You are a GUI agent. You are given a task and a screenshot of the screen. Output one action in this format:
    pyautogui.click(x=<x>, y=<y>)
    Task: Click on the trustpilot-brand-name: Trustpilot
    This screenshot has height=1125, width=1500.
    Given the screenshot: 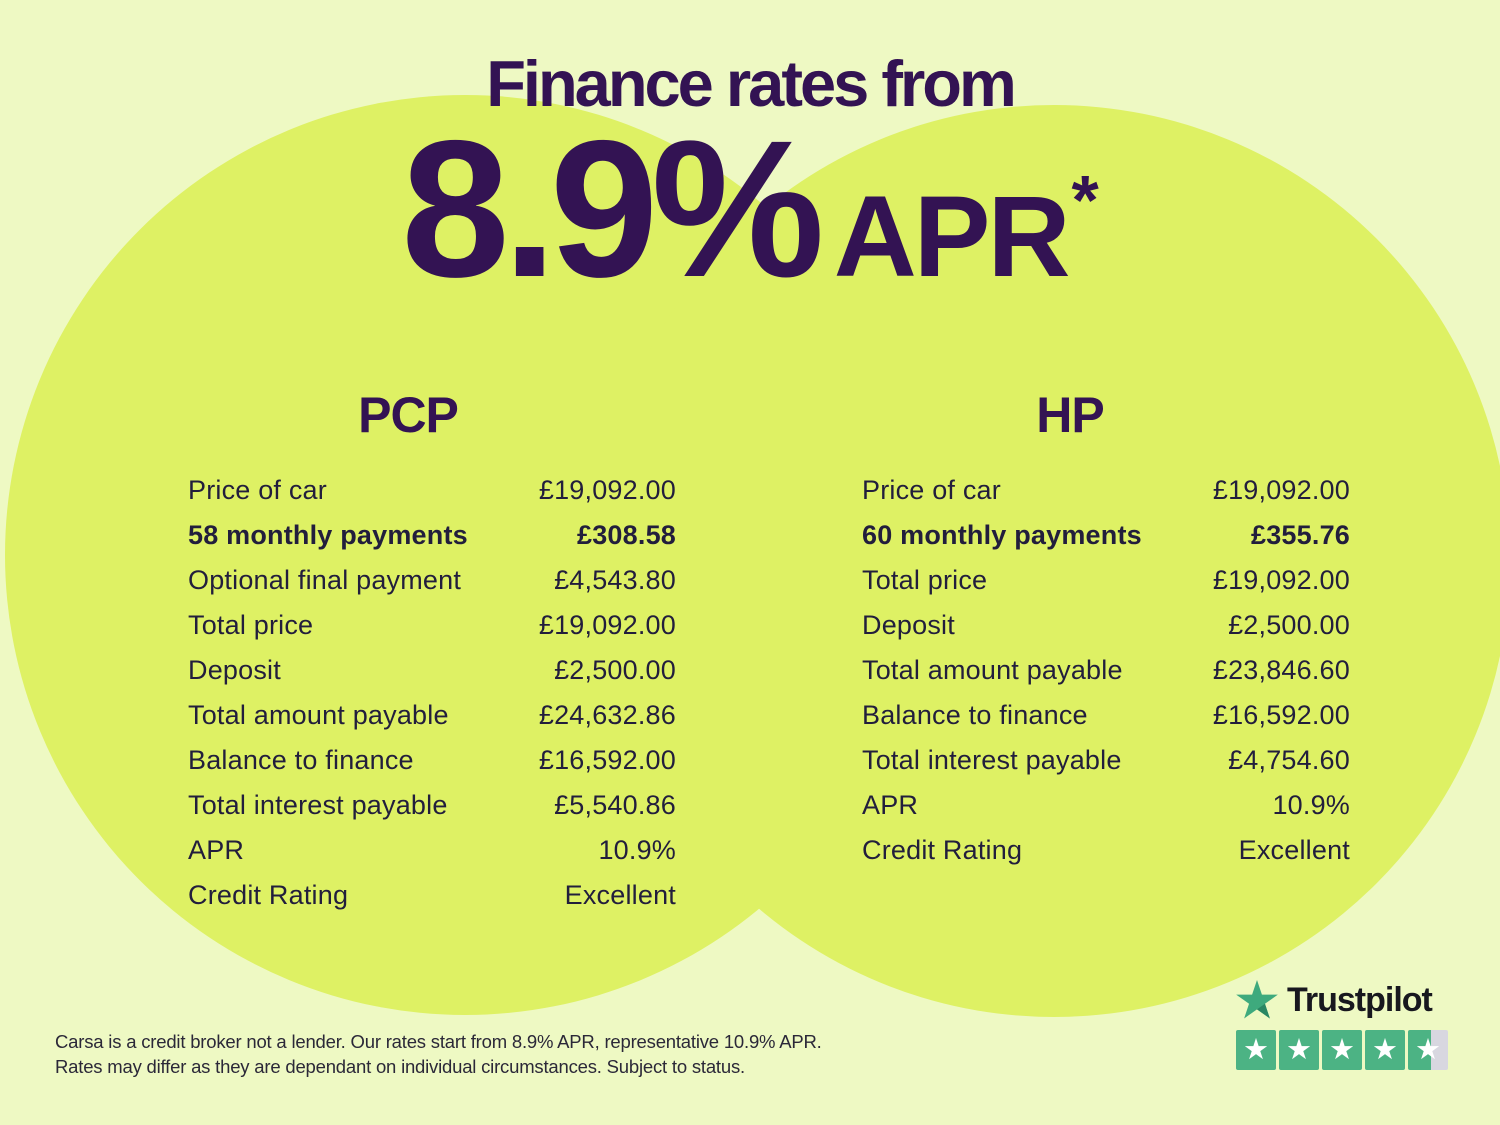 What is the action you would take?
    pyautogui.click(x=1360, y=999)
    